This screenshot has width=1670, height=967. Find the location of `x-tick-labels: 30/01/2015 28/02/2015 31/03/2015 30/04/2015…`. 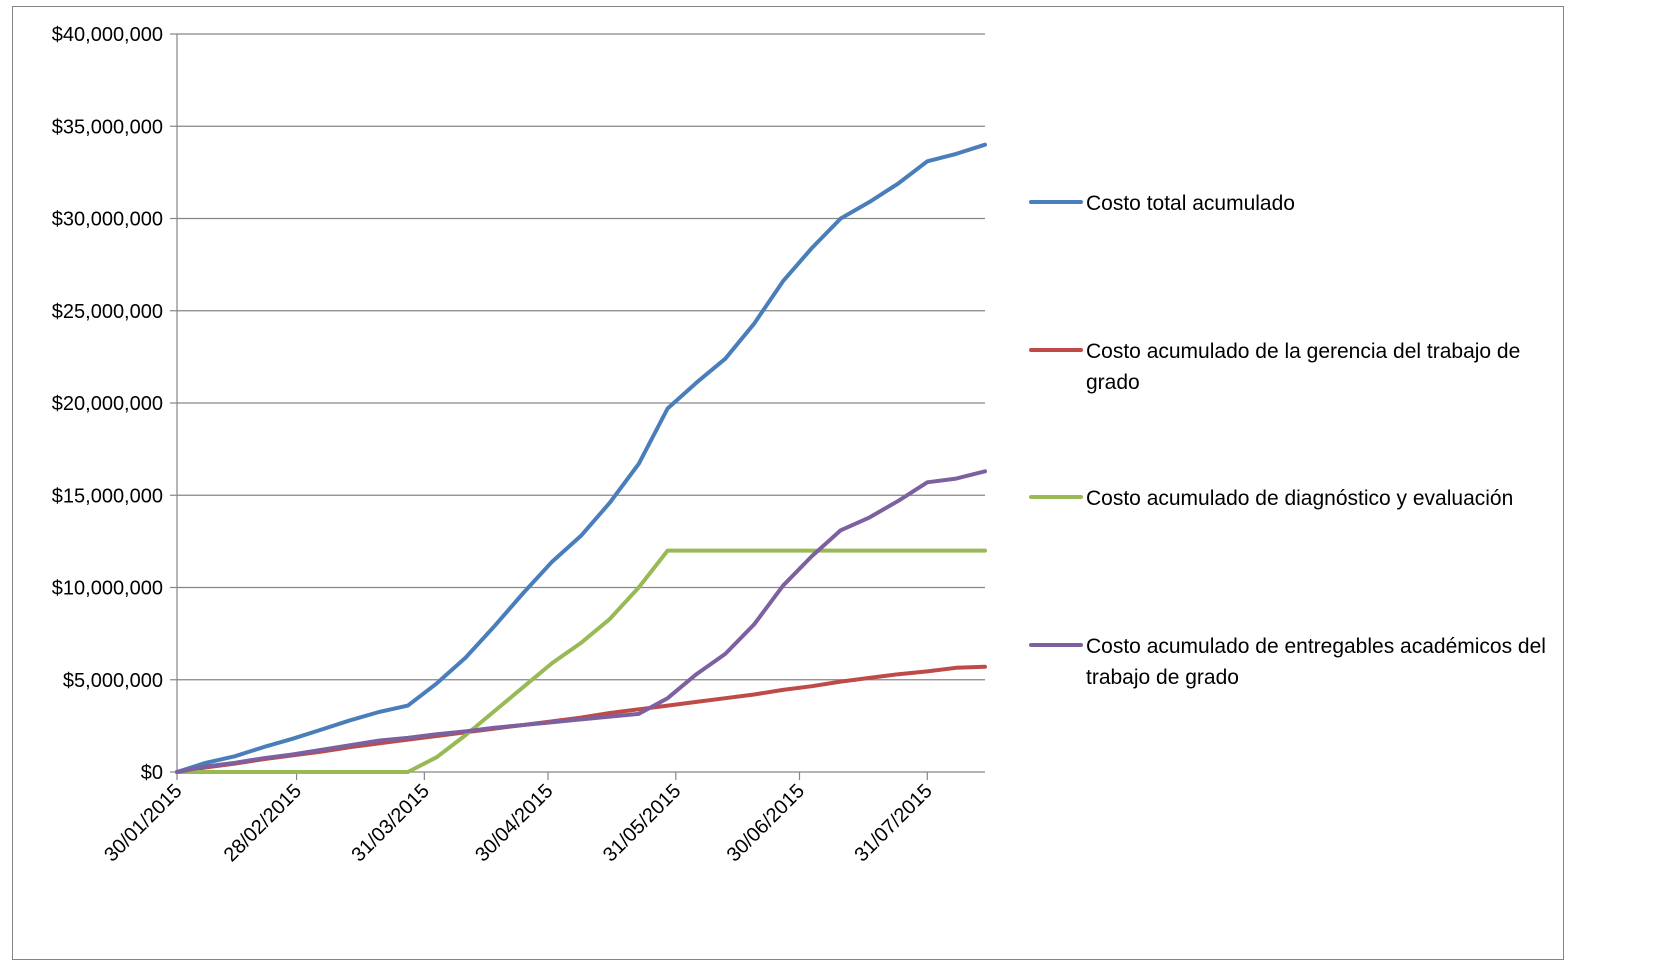

x-tick-labels: 30/01/2015 28/02/2015 31/03/2015 30/04/2015… is located at coordinates (518, 823).